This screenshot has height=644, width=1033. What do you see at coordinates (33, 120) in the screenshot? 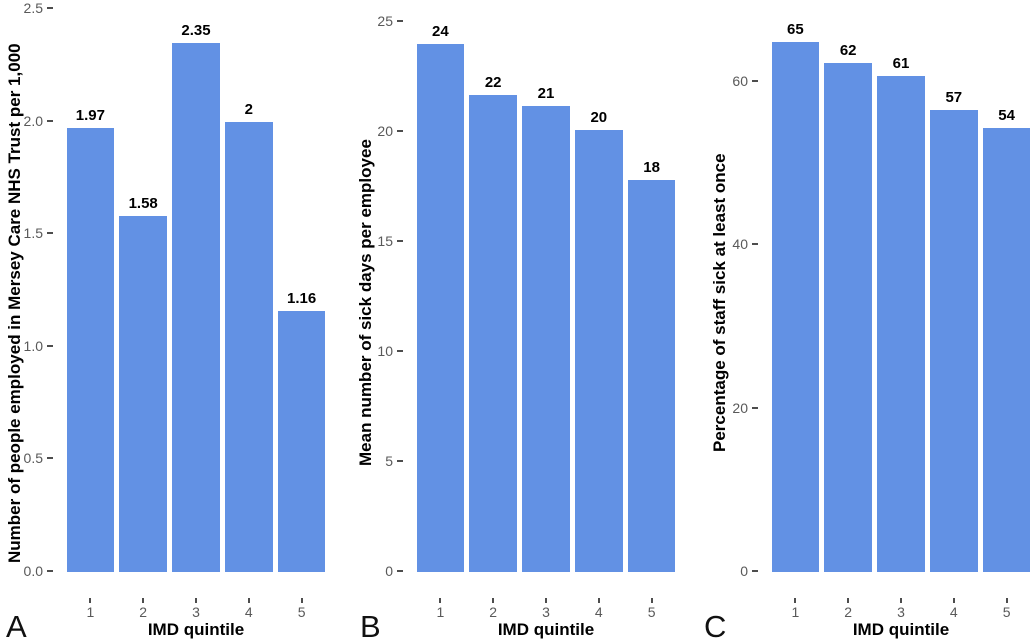
I see `y-tick-label: 2.0` at bounding box center [33, 120].